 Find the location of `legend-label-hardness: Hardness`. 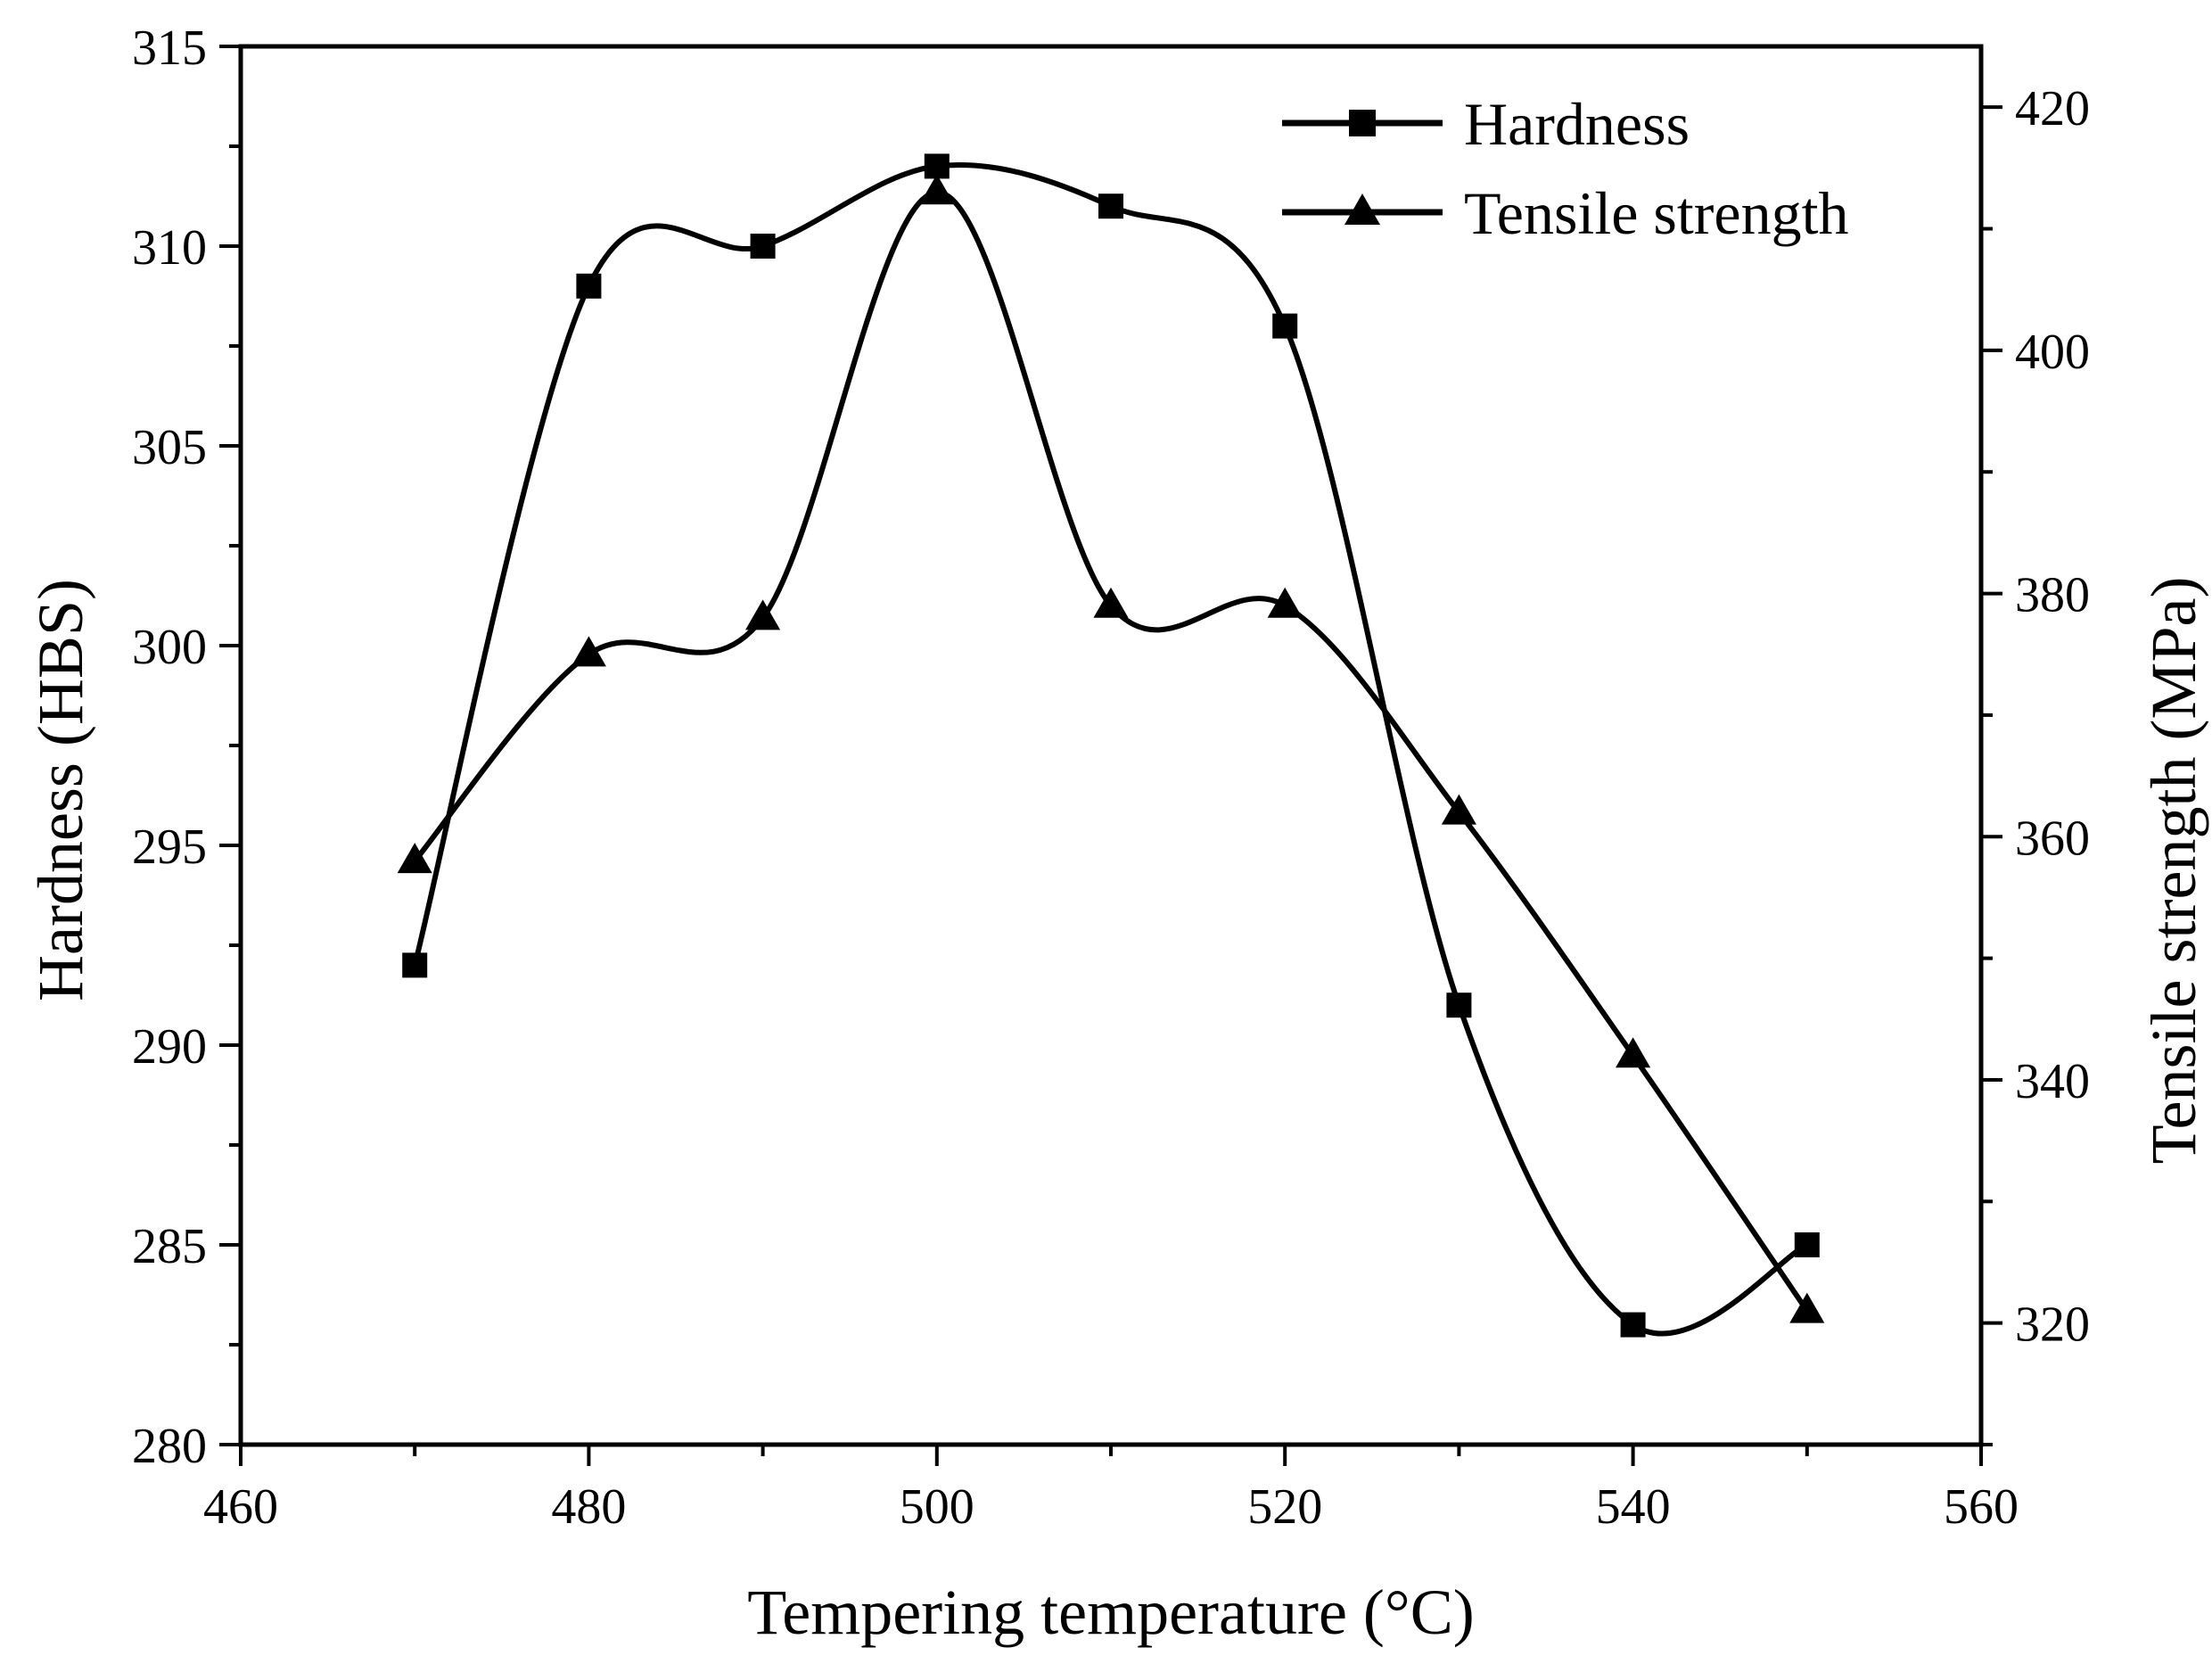

legend-label-hardness: Hardness is located at coordinates (1577, 124).